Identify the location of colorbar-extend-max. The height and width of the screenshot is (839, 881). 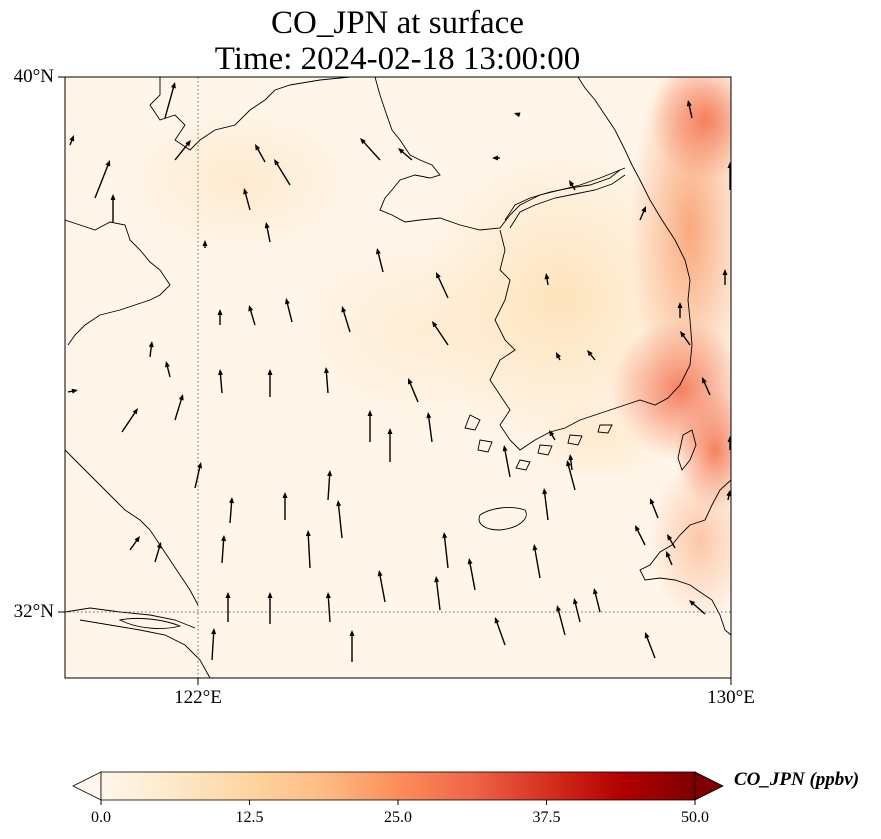
(709, 786).